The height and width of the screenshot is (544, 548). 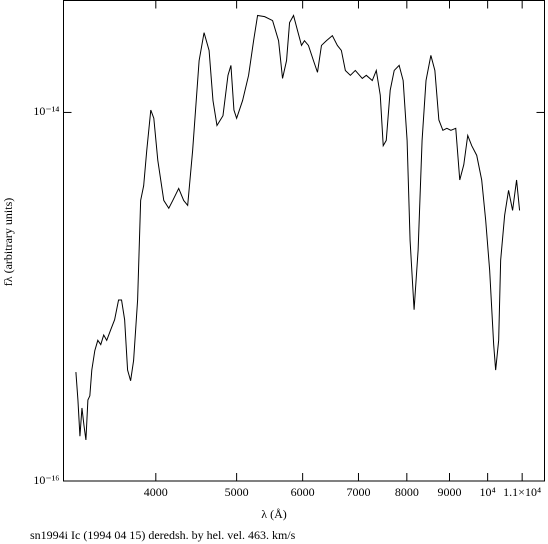 I want to click on x-axis-label: λ (Å), so click(x=273, y=514).